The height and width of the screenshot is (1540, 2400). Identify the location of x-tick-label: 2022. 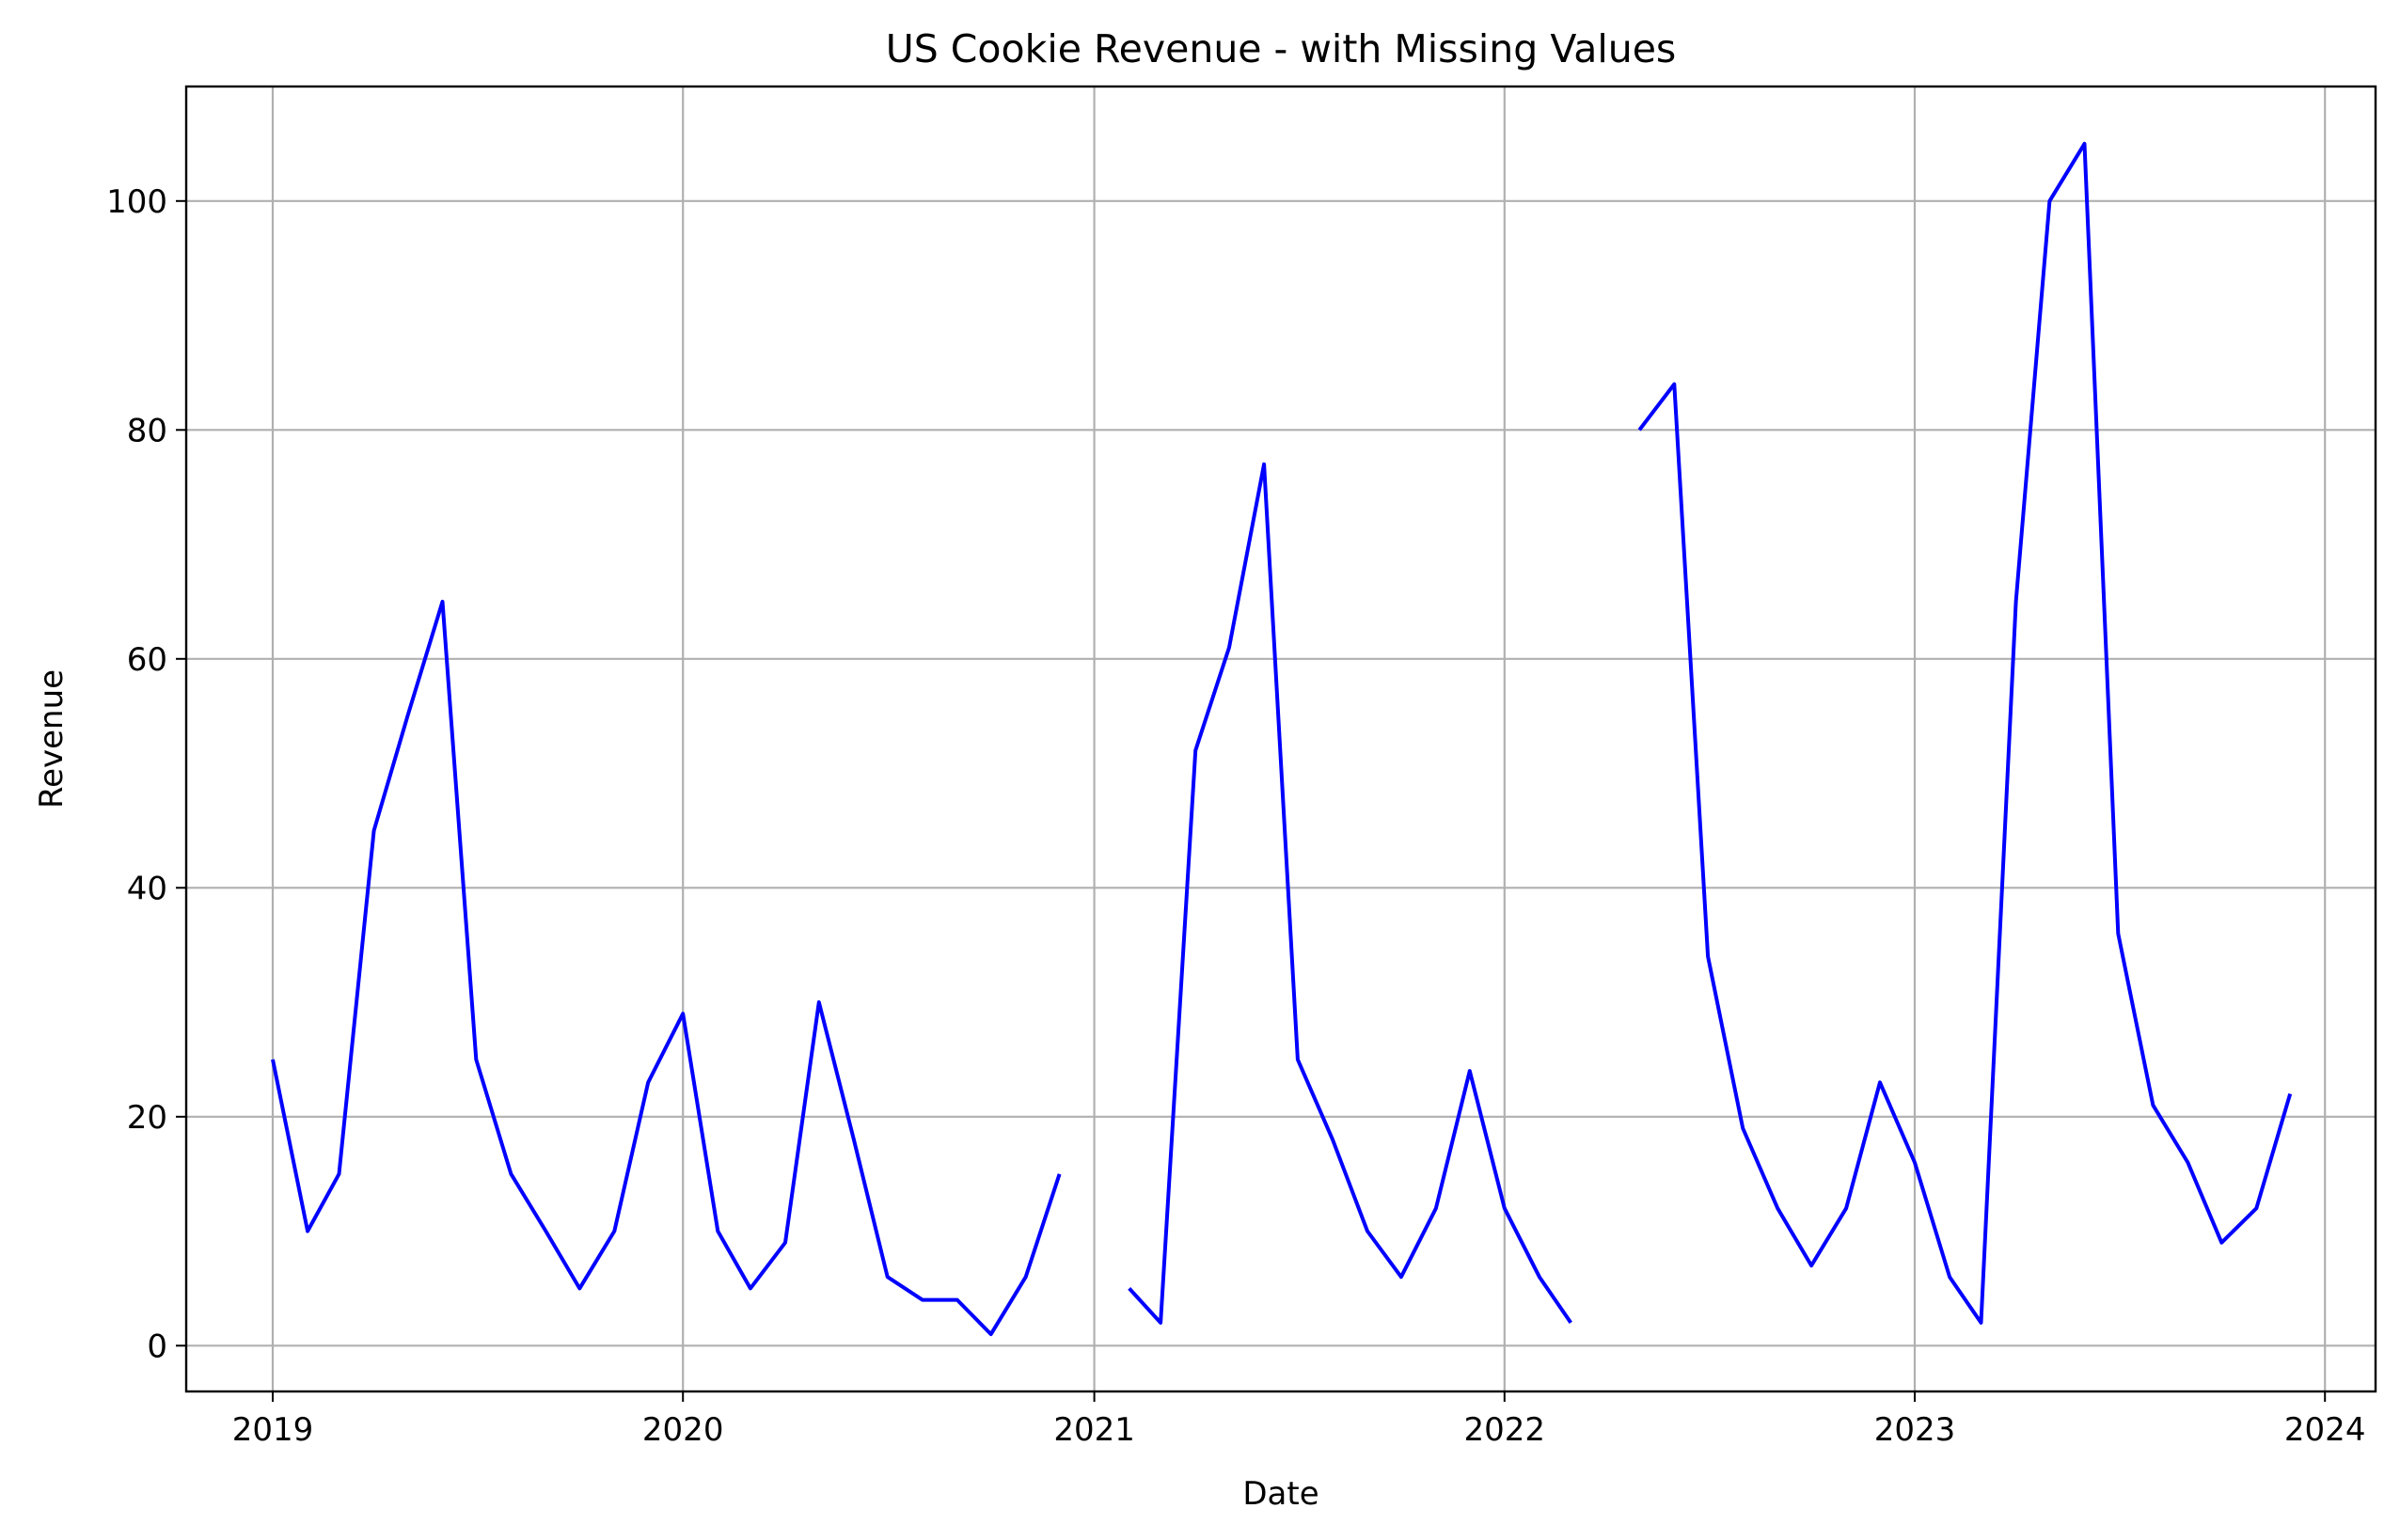
(1505, 1430).